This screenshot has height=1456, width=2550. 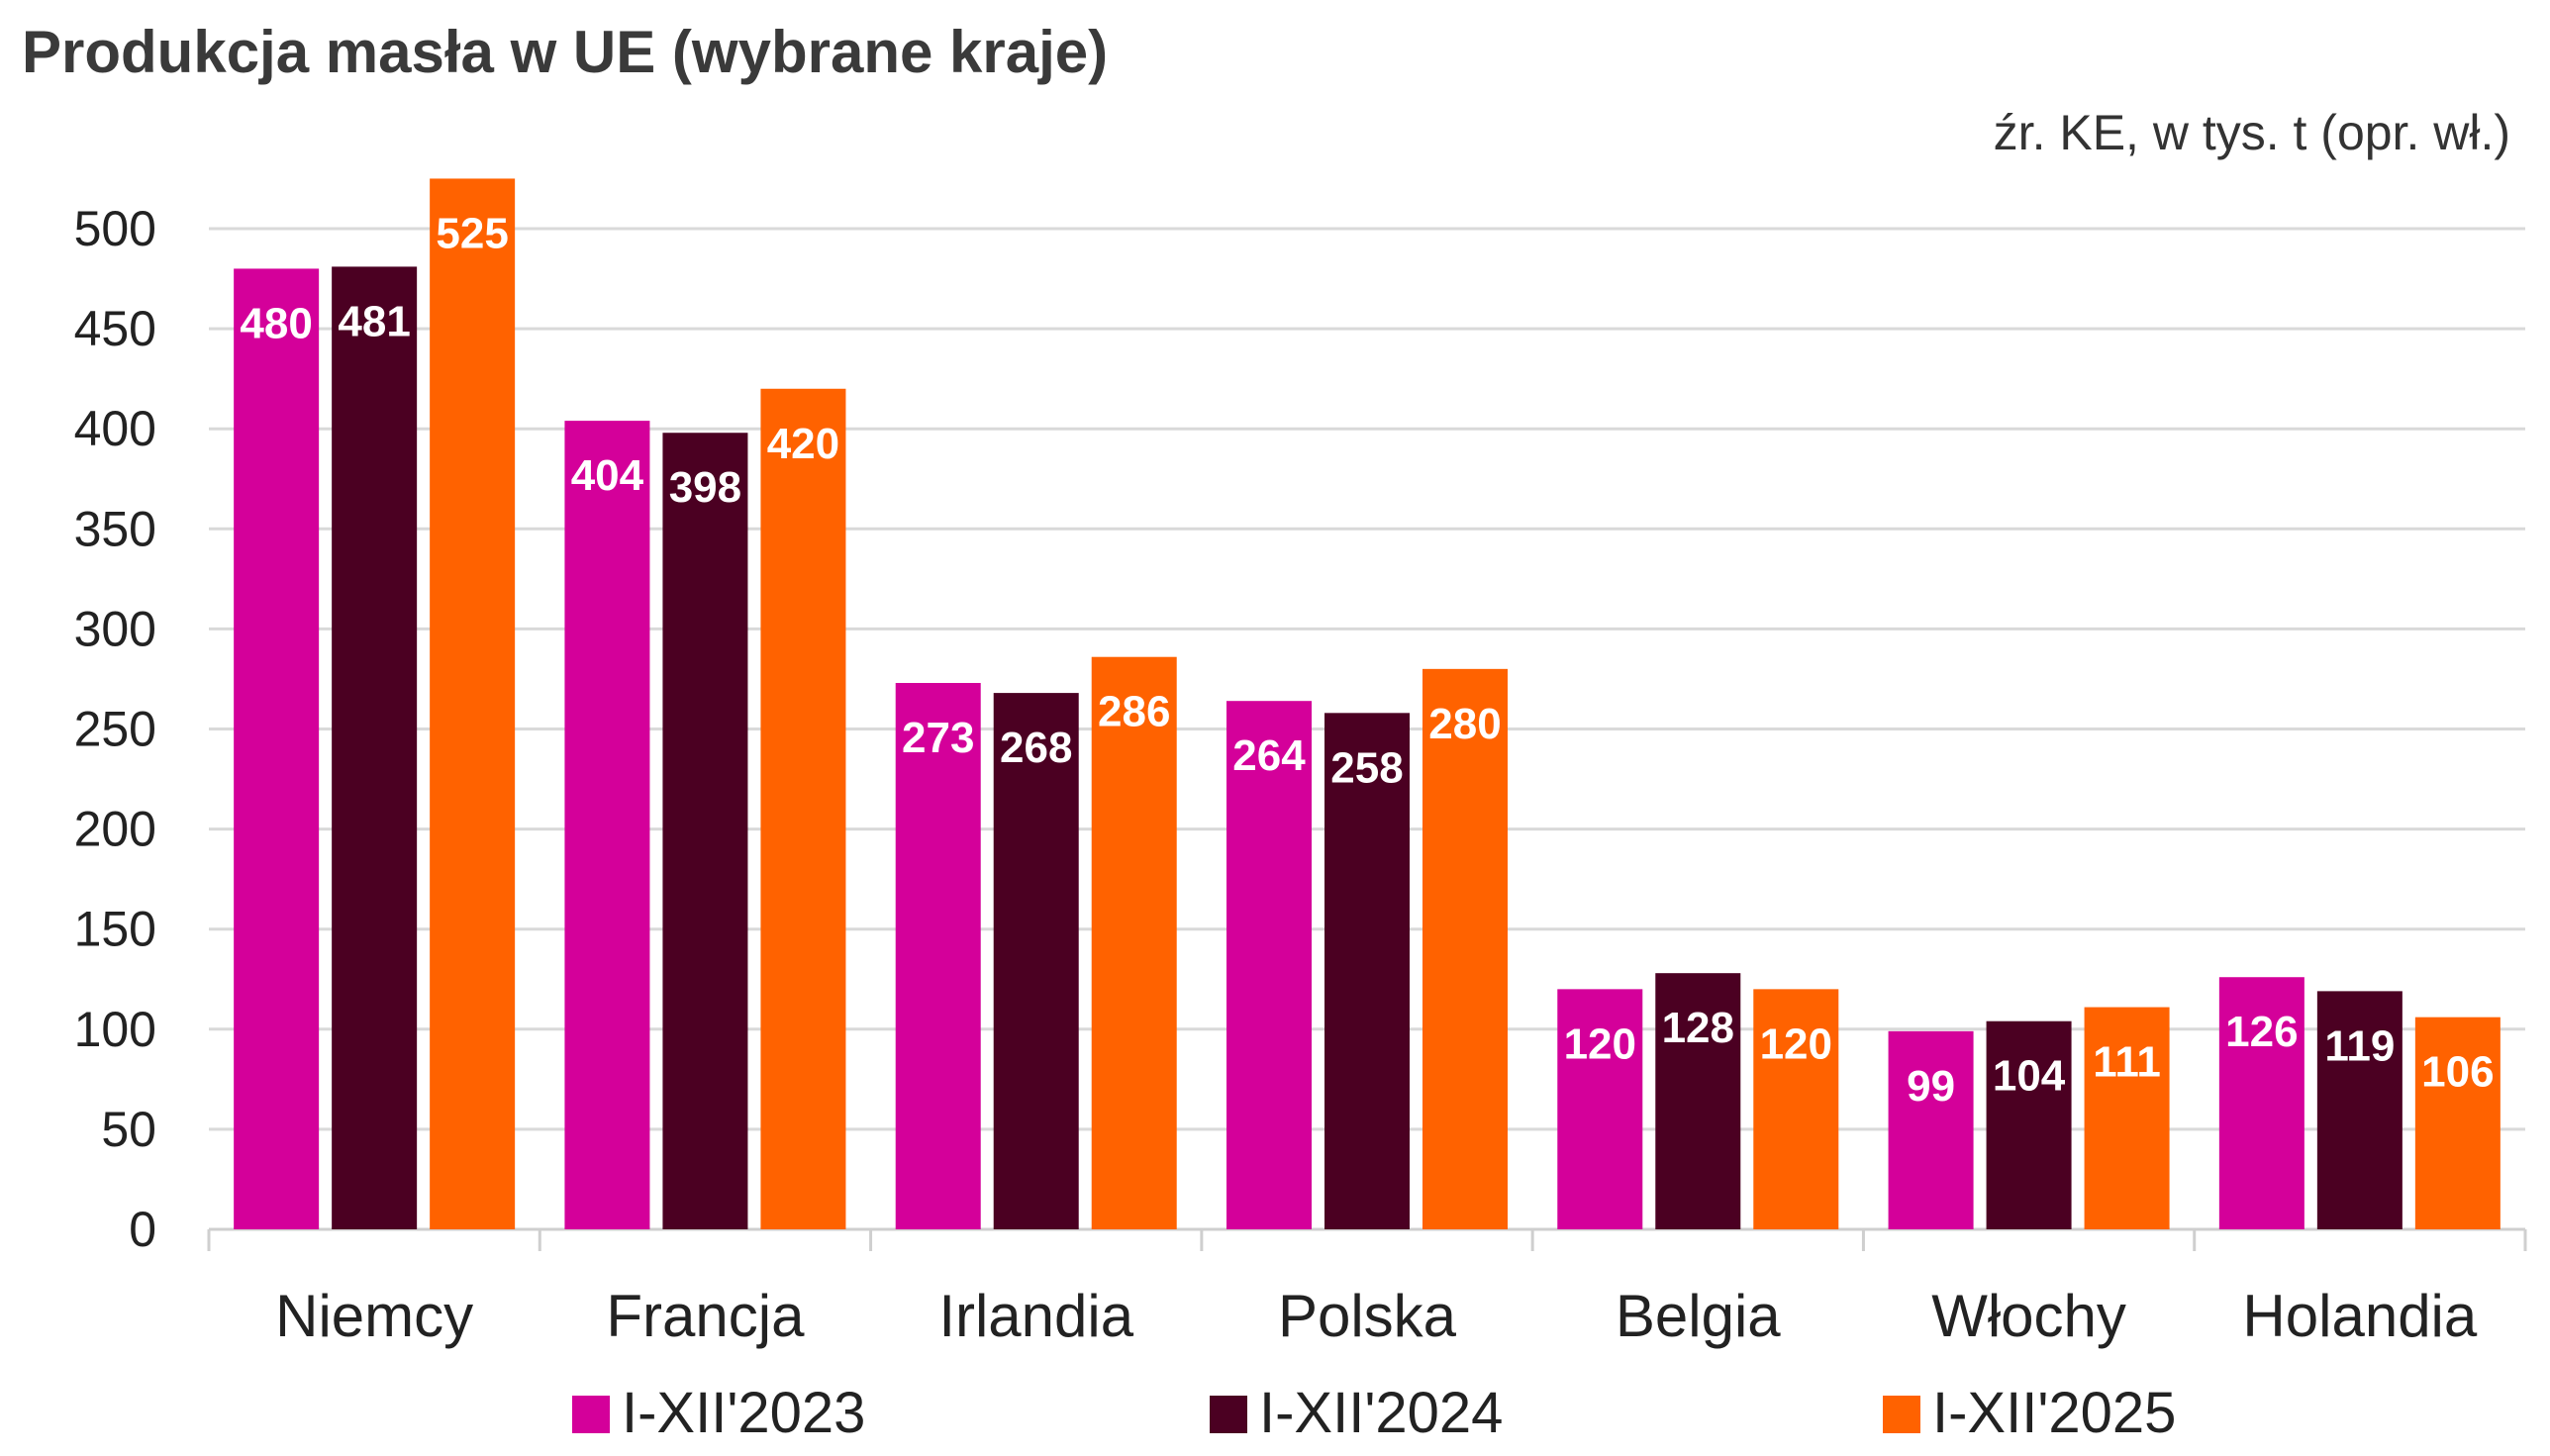 What do you see at coordinates (115, 830) in the screenshot?
I see `y-tick-label: 200` at bounding box center [115, 830].